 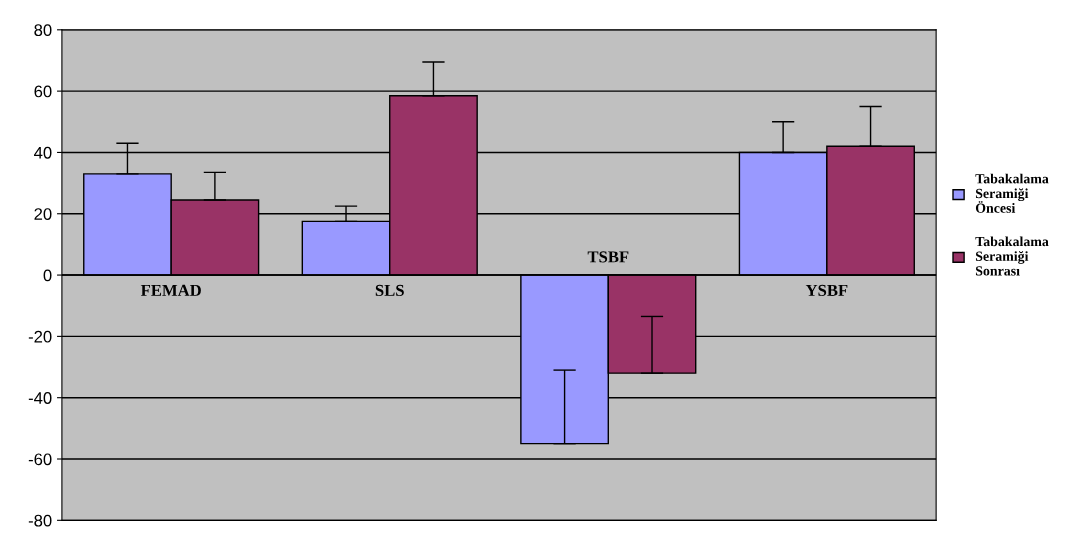 I want to click on x-tick-label: FEMAD, so click(x=170, y=290).